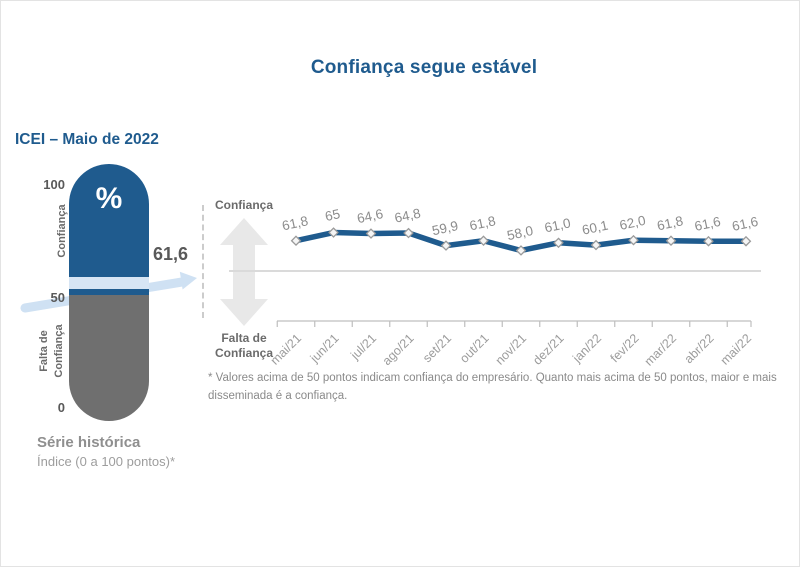 This screenshot has width=800, height=567. Describe the element at coordinates (109, 198) in the screenshot. I see `percent-symbol: %` at that location.